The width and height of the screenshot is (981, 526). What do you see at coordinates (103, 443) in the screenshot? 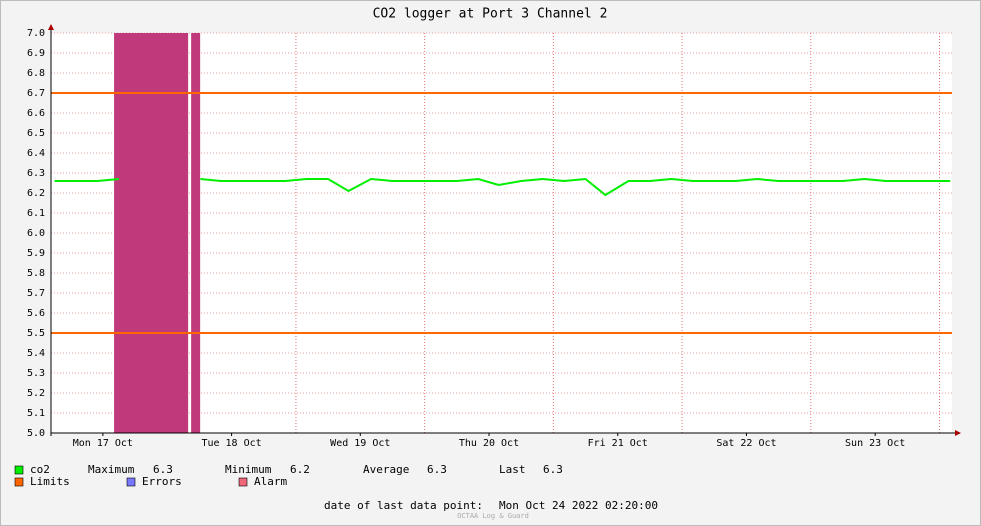
I see `x-tick-label: Mon 17 Oct` at bounding box center [103, 443].